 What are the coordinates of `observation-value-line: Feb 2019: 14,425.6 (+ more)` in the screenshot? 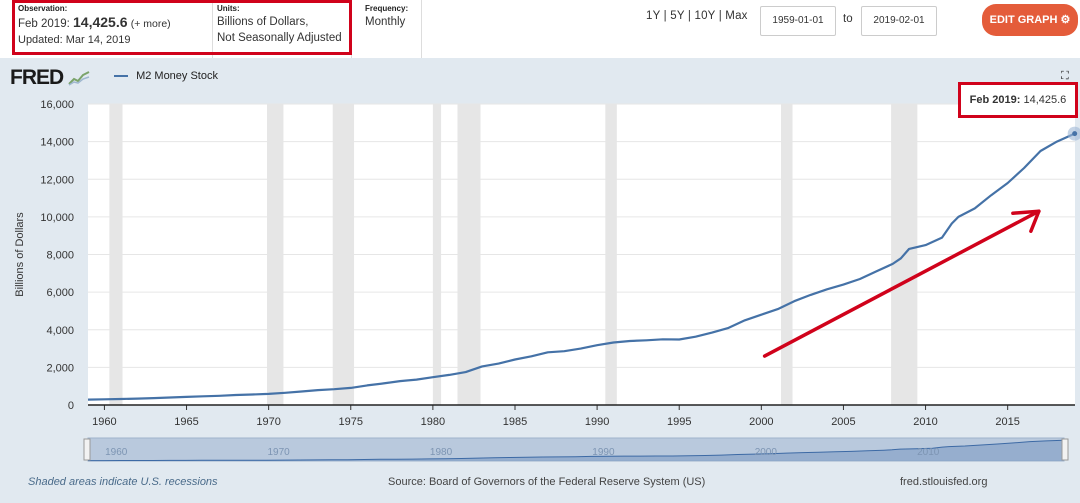 It's located at (94, 23).